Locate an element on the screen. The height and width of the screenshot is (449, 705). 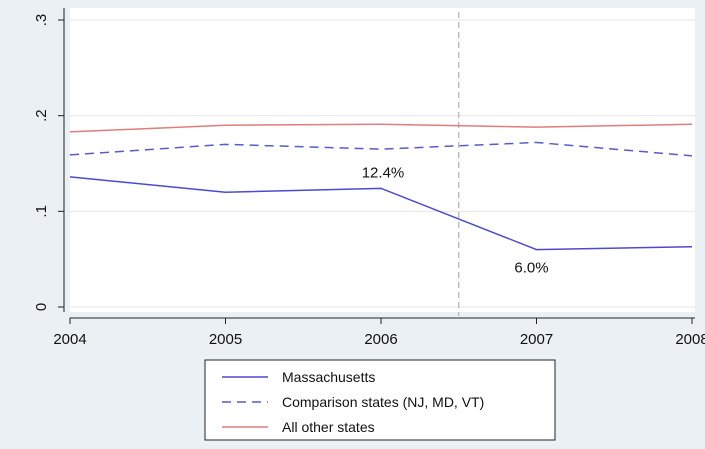
y-axis-ticks: 0 .1 .2 .3 is located at coordinates (48, 162).